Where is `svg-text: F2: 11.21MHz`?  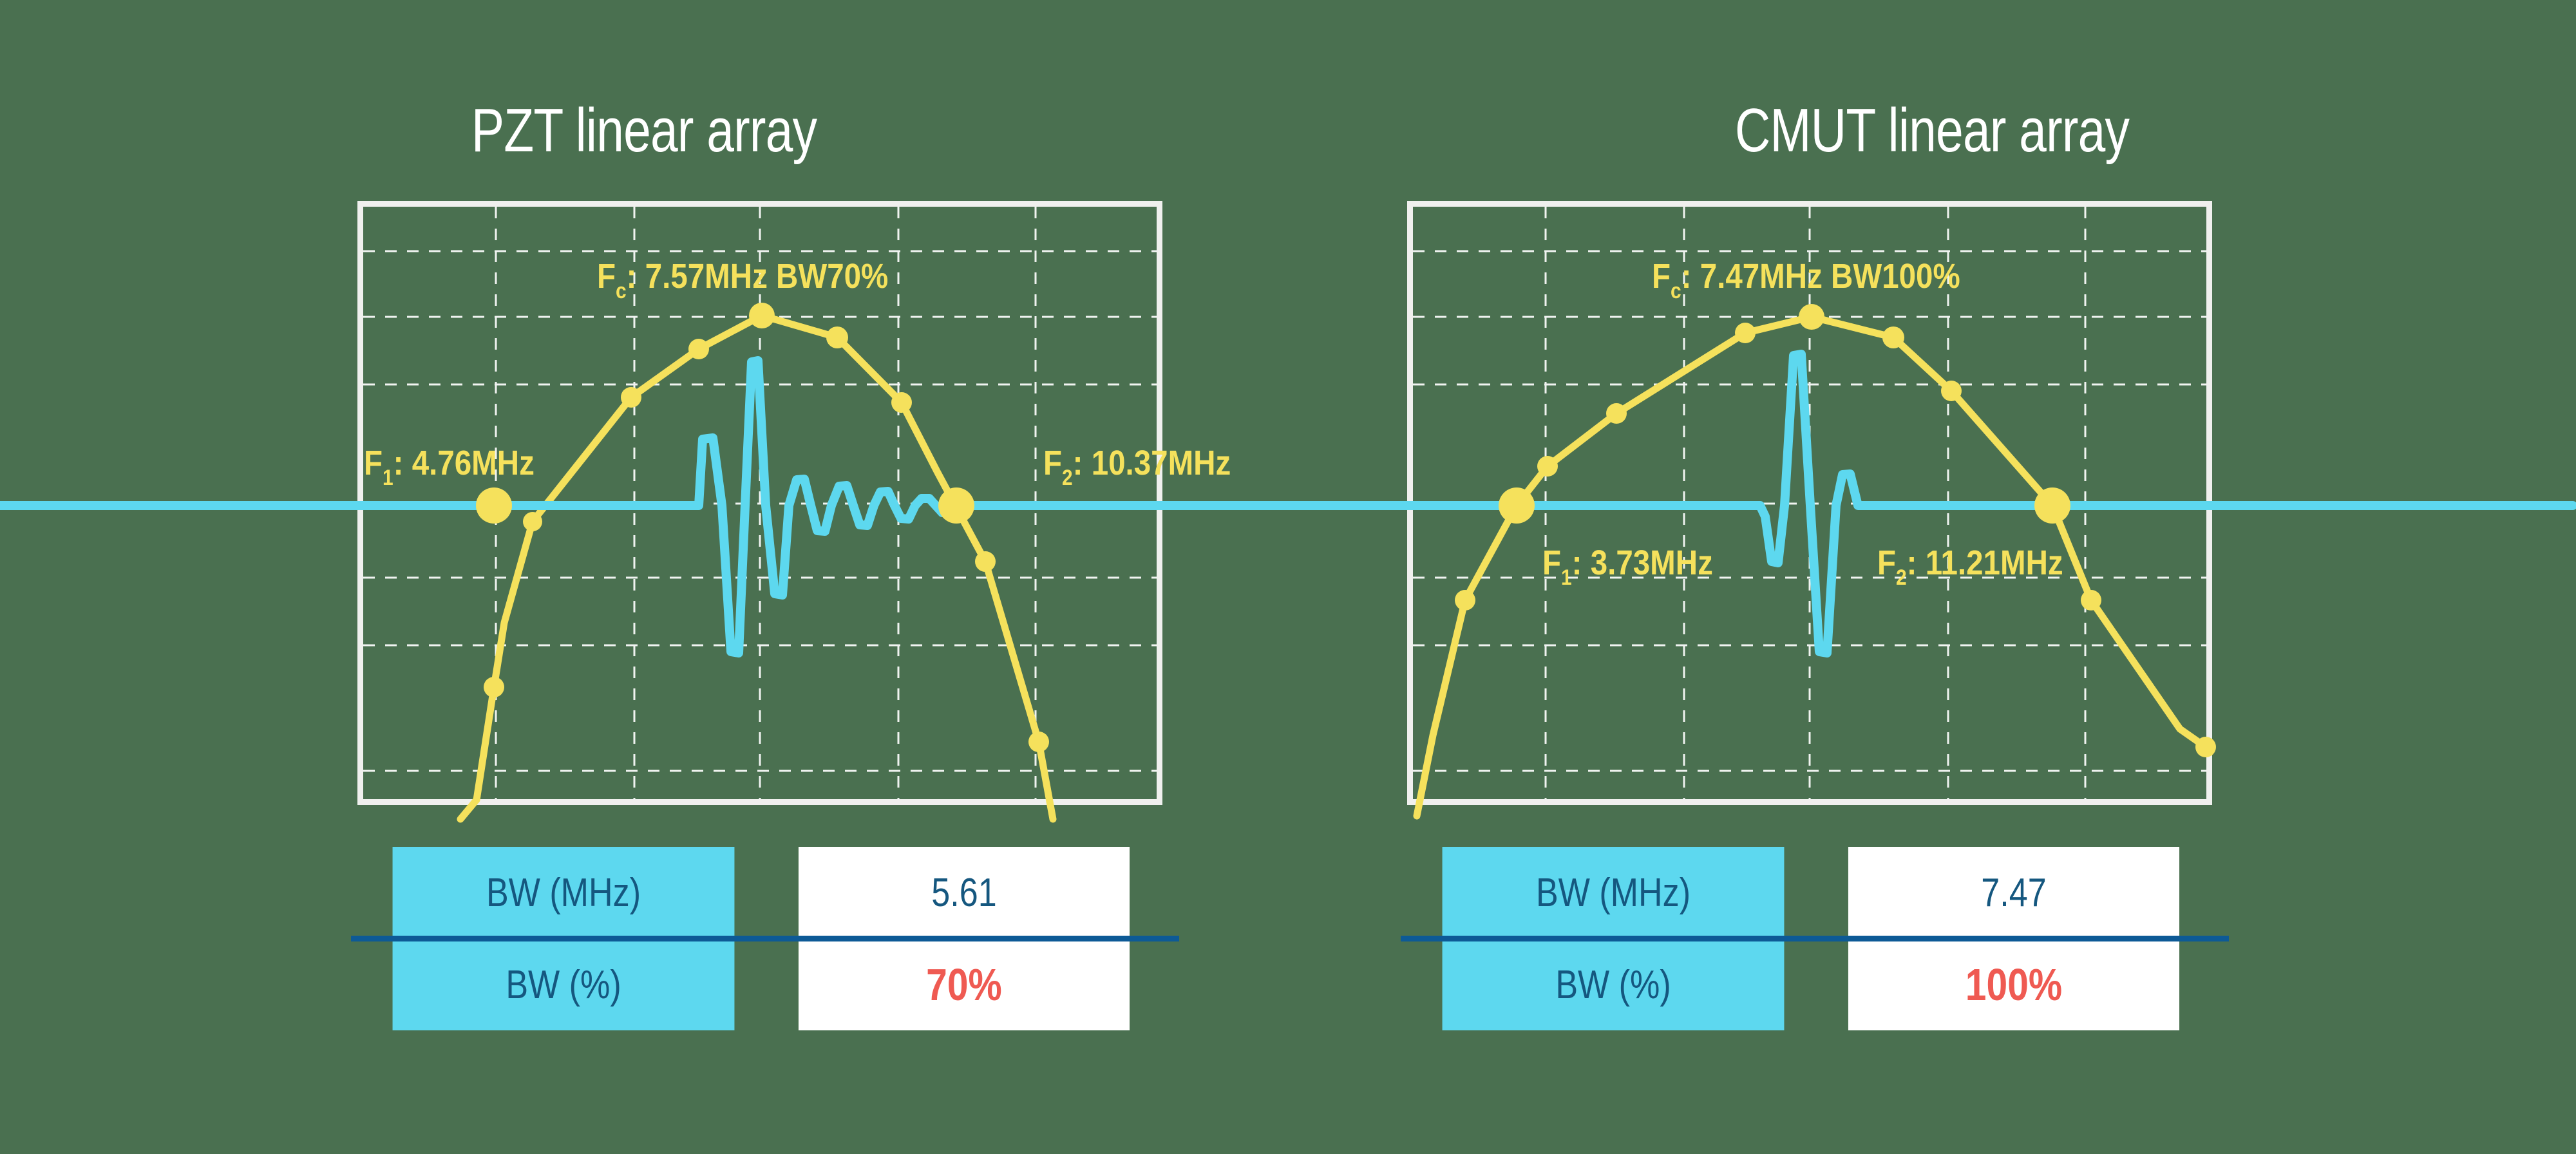
svg-text: F2: 11.21MHz is located at coordinates (1970, 566).